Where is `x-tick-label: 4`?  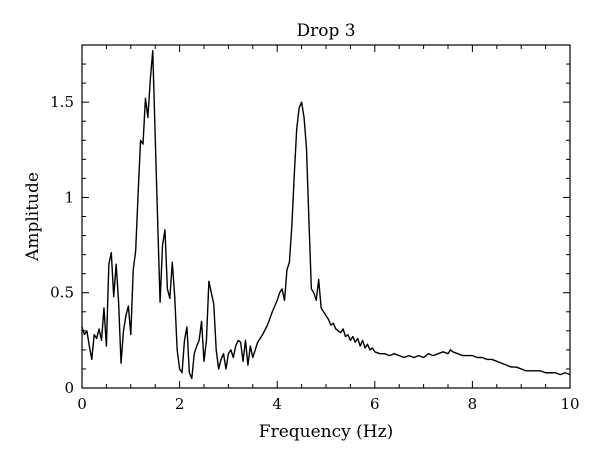 x-tick-label: 4 is located at coordinates (277, 404).